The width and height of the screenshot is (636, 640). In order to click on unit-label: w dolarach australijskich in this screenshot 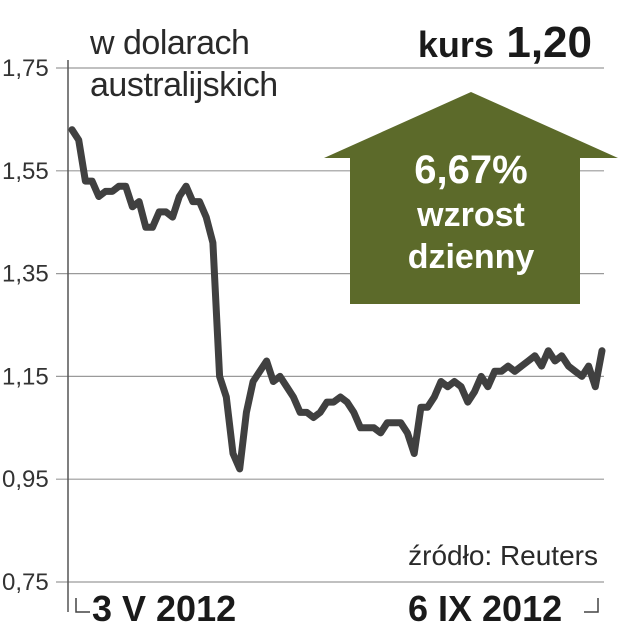, I will do `click(184, 64)`.